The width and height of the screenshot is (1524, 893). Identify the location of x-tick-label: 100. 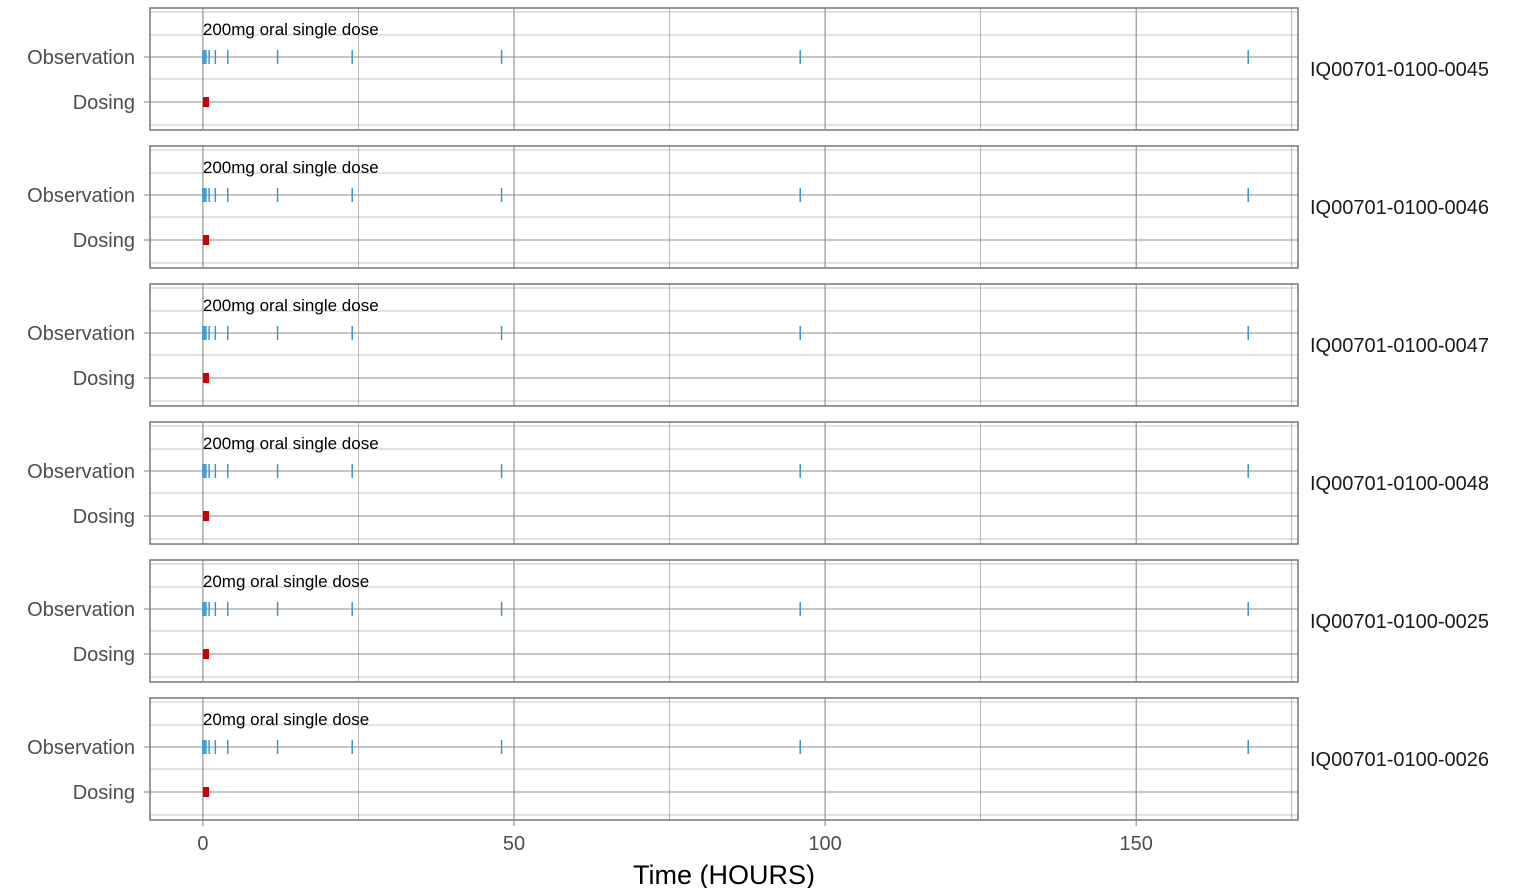
(824, 844).